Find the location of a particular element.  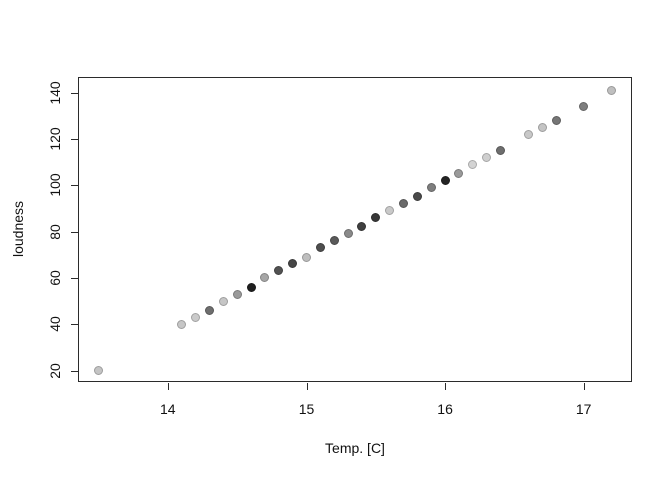

x-tick-label: 15 is located at coordinates (306, 409).